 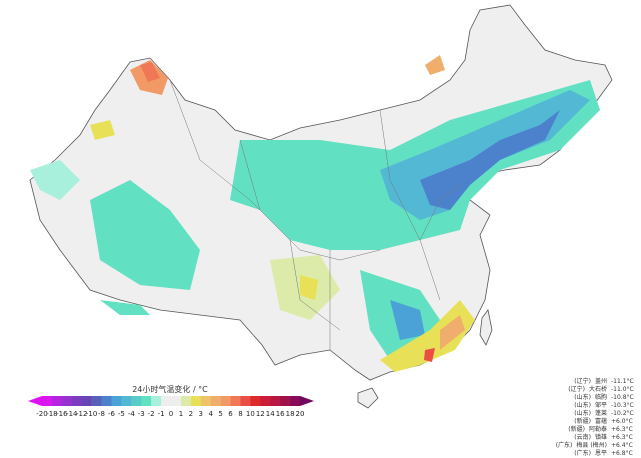 What do you see at coordinates (622, 397) in the screenshot?
I see `station-value: -10.8°C` at bounding box center [622, 397].